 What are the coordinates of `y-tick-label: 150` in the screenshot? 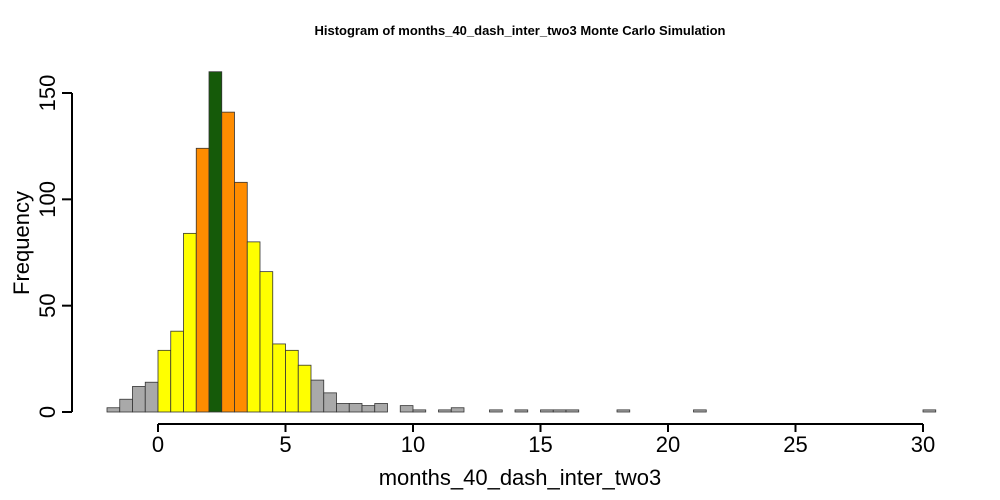 It's located at (47, 93).